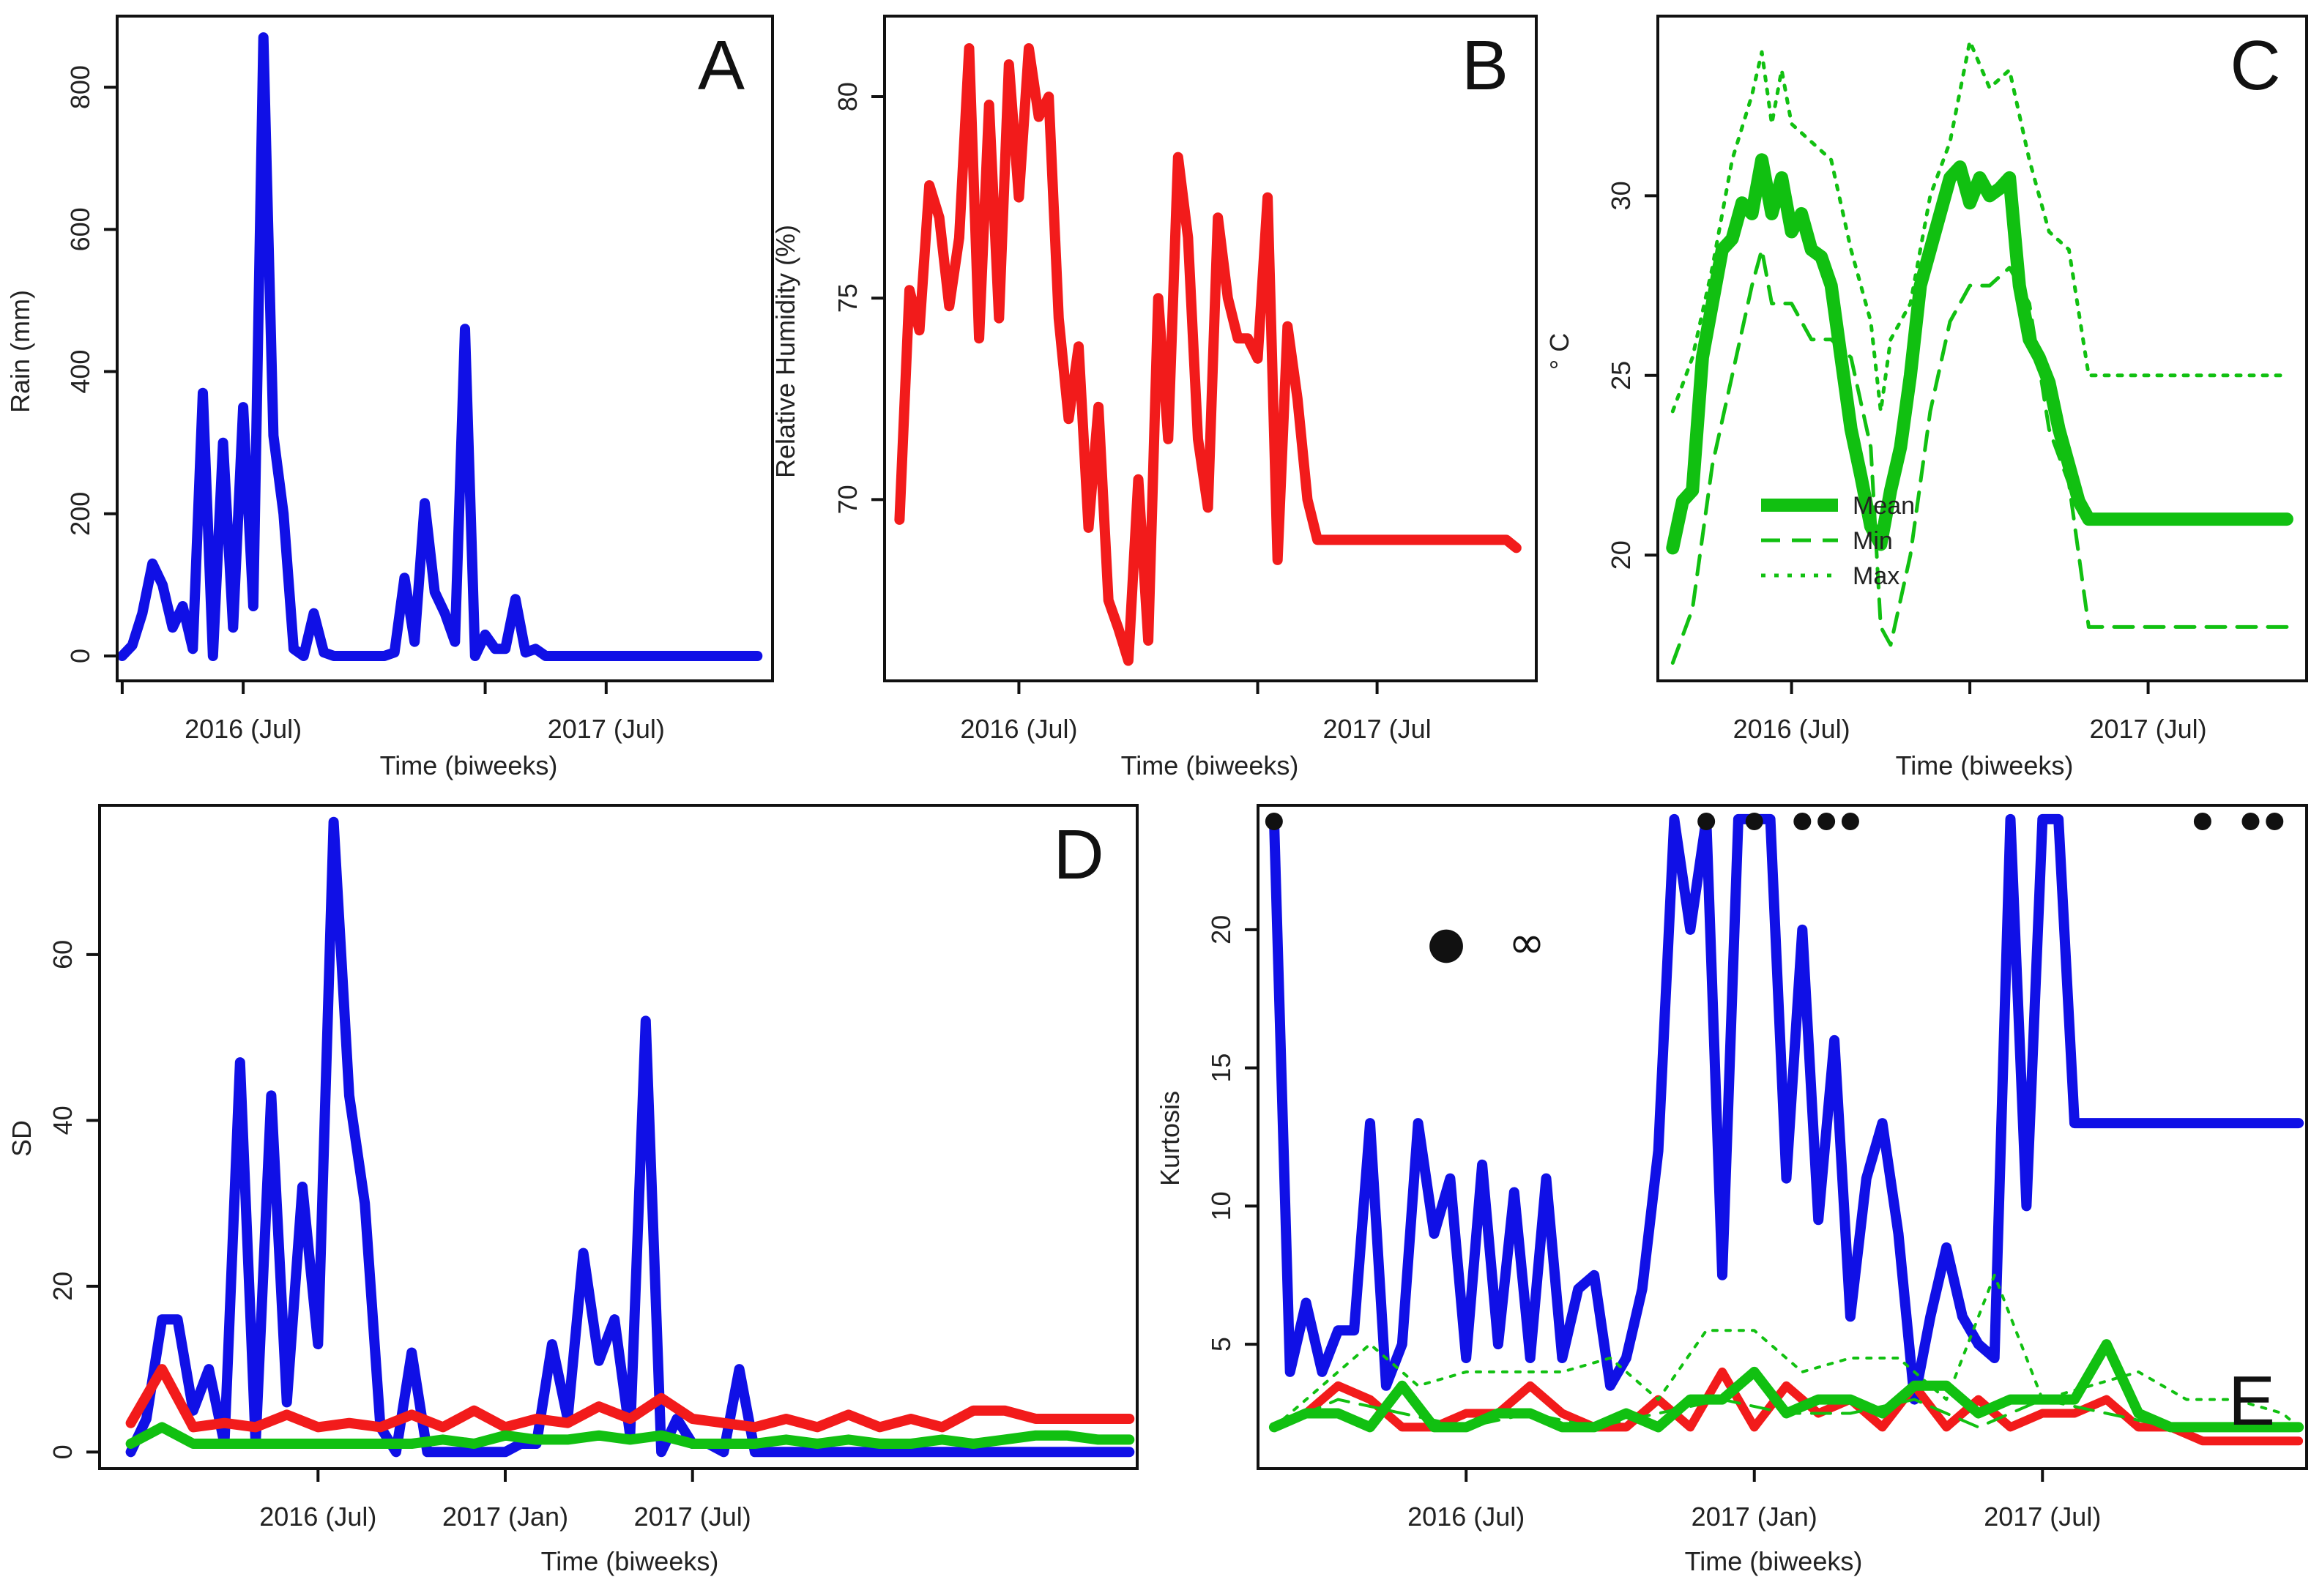  Describe the element at coordinates (22, 1138) in the screenshot. I see `y-axis-label: SD` at that location.